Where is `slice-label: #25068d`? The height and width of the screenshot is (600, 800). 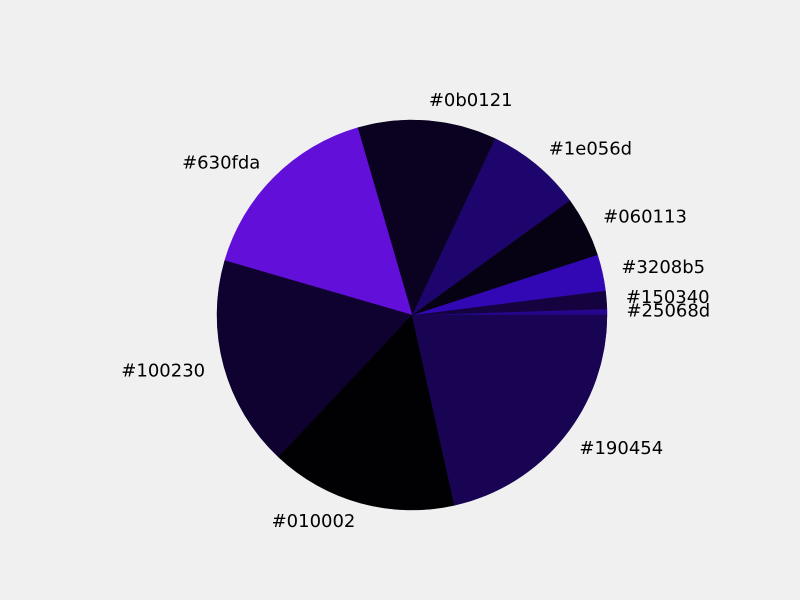 slice-label: #25068d is located at coordinates (668, 311).